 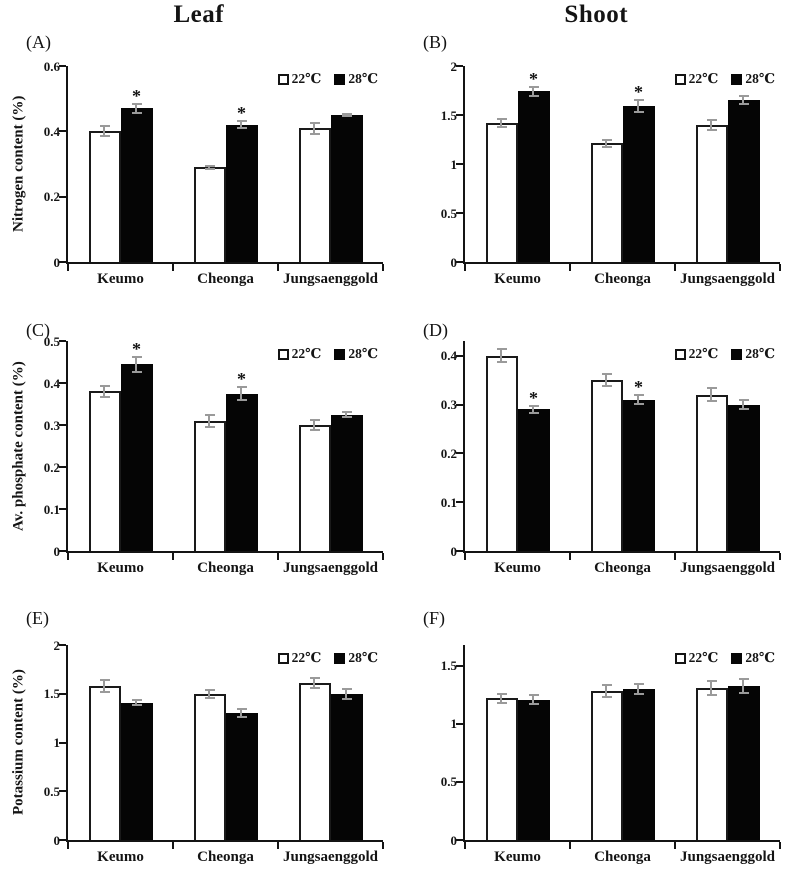 What do you see at coordinates (51, 66) in the screenshot?
I see `y-tick-label: 0.6` at bounding box center [51, 66].